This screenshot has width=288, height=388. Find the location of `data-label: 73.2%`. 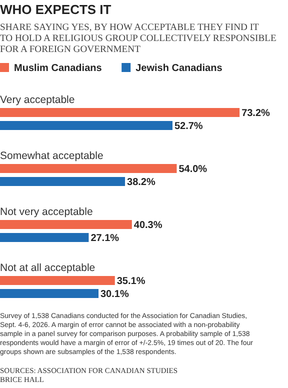

data-label: 73.2% is located at coordinates (256, 113).